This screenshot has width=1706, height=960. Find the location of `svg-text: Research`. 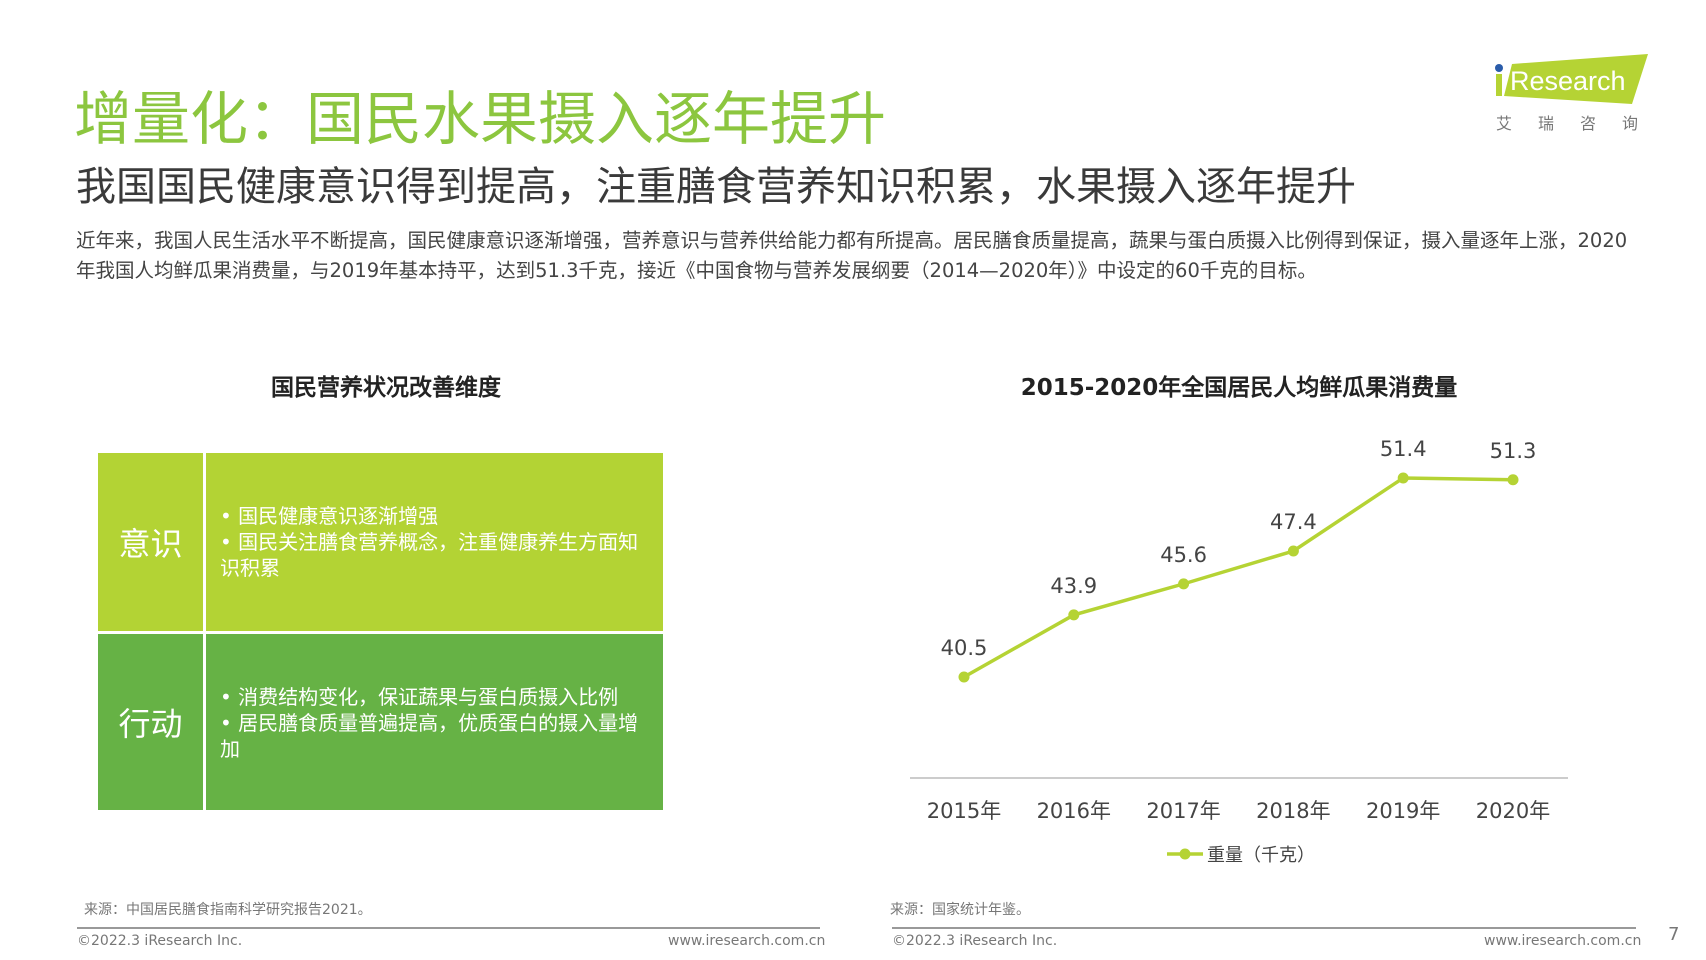

svg-text: Research is located at coordinates (1568, 81).